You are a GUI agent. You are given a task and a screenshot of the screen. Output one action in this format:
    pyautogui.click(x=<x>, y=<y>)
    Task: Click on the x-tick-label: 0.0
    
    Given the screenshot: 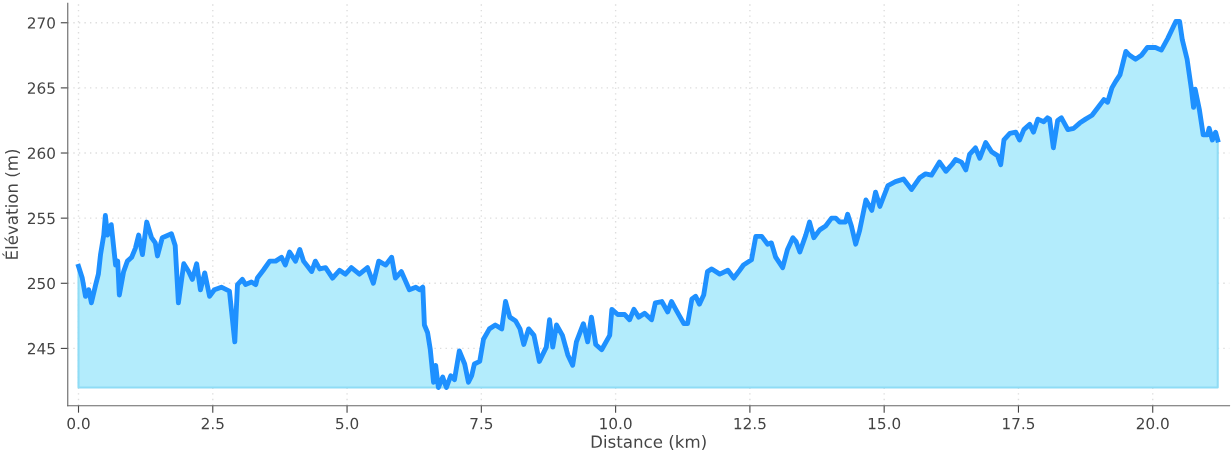 What is the action you would take?
    pyautogui.click(x=78, y=423)
    